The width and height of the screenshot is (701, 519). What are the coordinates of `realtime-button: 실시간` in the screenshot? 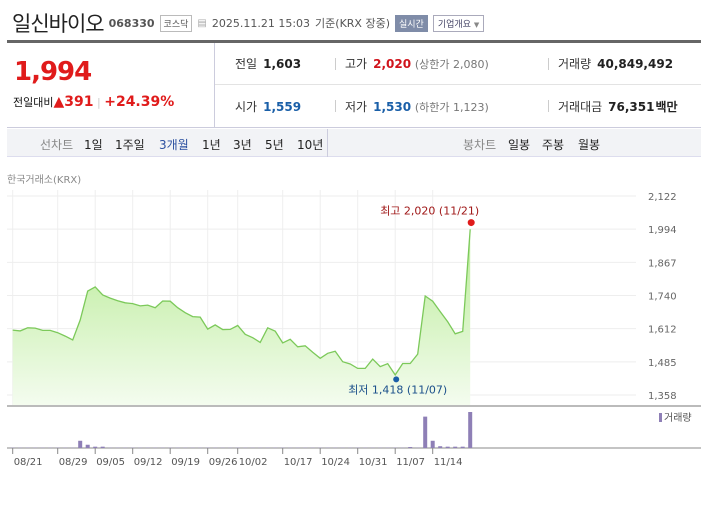 It's located at (411, 23).